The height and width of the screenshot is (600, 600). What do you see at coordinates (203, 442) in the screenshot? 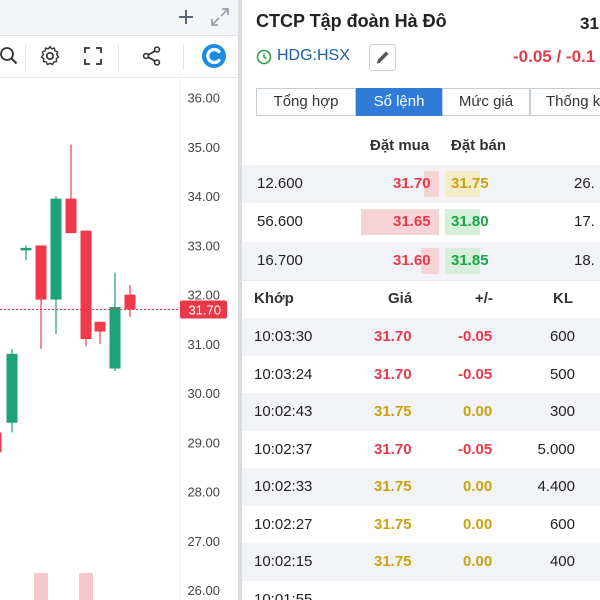
I see `y-axis-tick-label: 29.00` at bounding box center [203, 442].